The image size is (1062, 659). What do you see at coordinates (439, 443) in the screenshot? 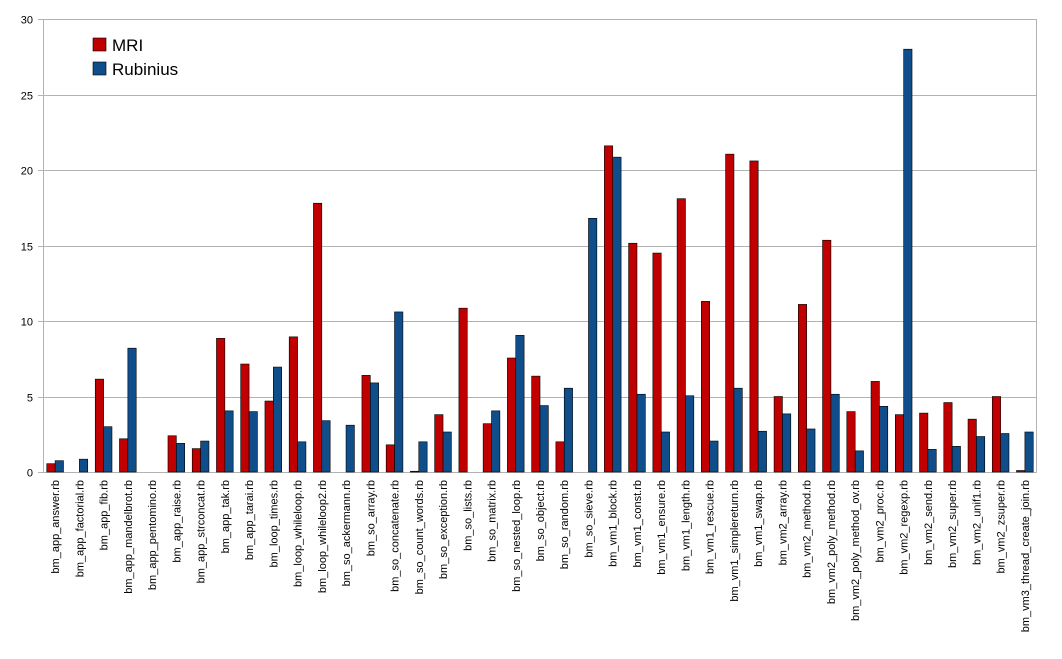
I see `bar-mri-bm-so-exception-rb` at bounding box center [439, 443].